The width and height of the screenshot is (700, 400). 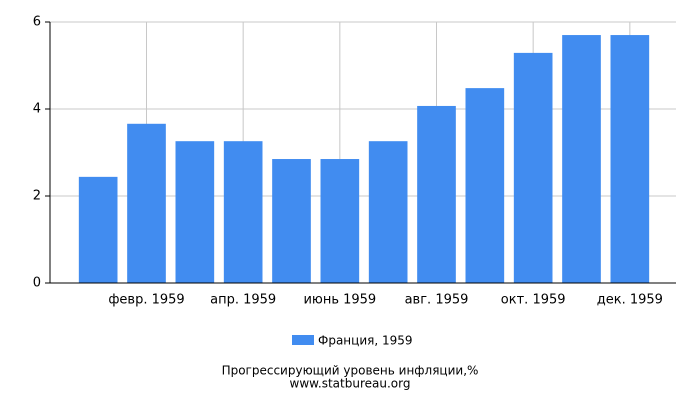 What do you see at coordinates (437, 300) in the screenshot?
I see `x-tick-label: авг. 1959` at bounding box center [437, 300].